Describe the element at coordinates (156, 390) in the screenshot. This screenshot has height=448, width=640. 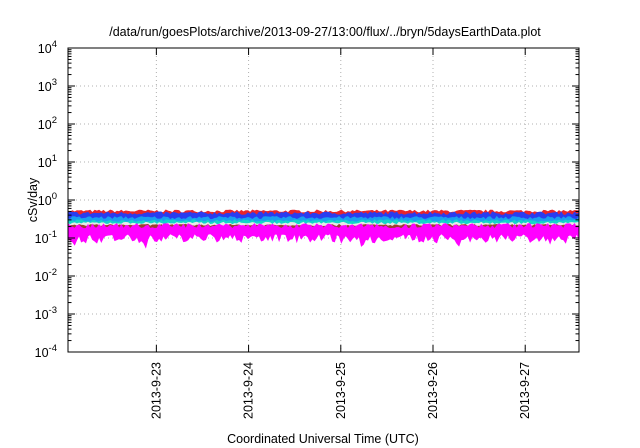
I see `x-tick-label: 2013-9-23` at that location.